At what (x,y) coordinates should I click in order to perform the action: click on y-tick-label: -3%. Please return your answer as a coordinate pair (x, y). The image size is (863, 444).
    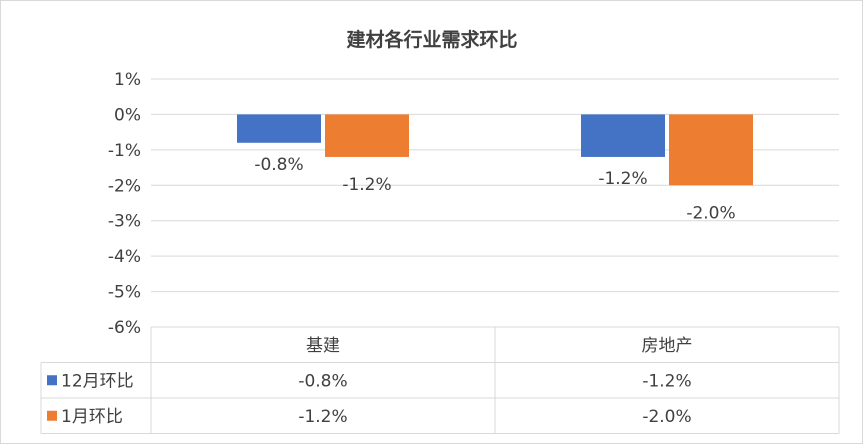
    Looking at the image, I should click on (124, 222).